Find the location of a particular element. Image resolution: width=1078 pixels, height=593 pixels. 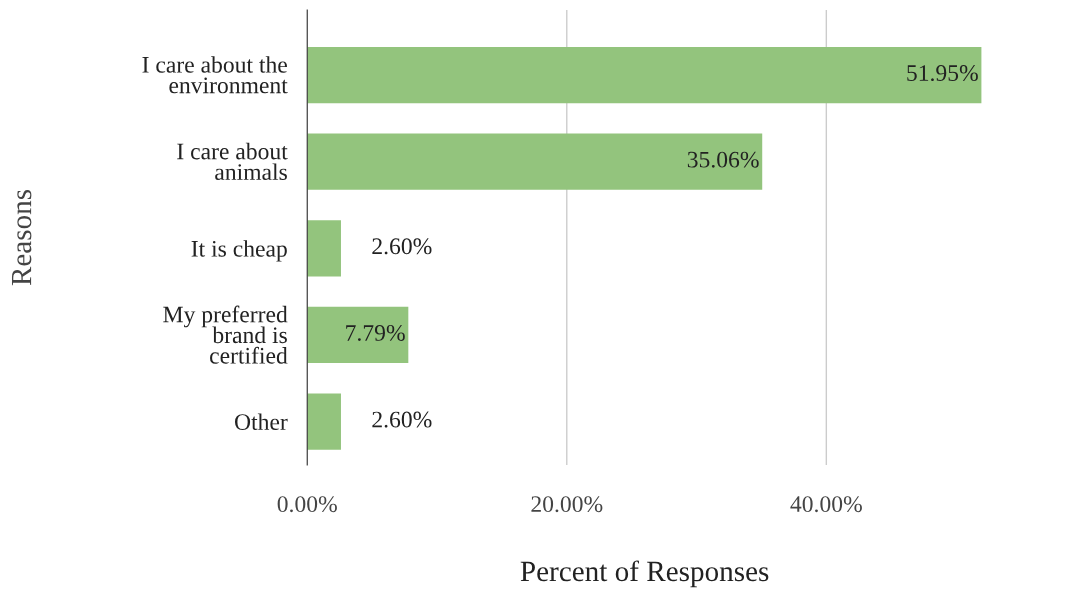

y-axis-title: Reasons is located at coordinates (21, 237).